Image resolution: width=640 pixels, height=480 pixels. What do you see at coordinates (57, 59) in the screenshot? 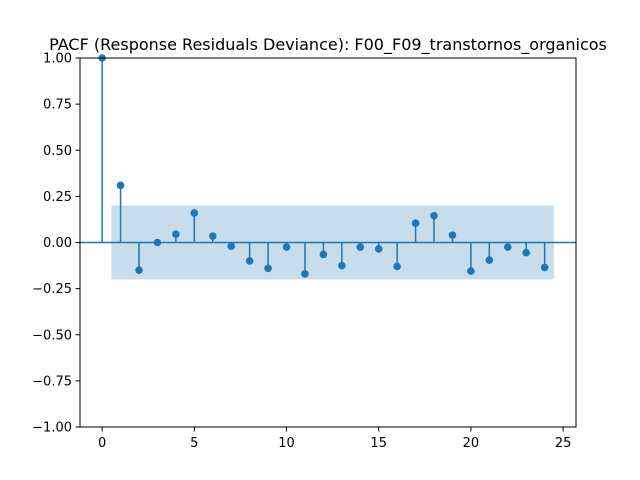
I see `y-tick-label: 1.00` at bounding box center [57, 59].